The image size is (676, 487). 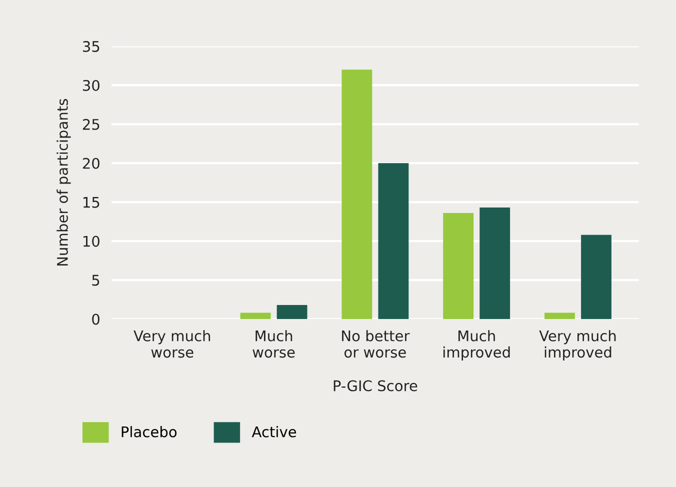 I want to click on x-tick-label: Much improved, so click(x=476, y=345).